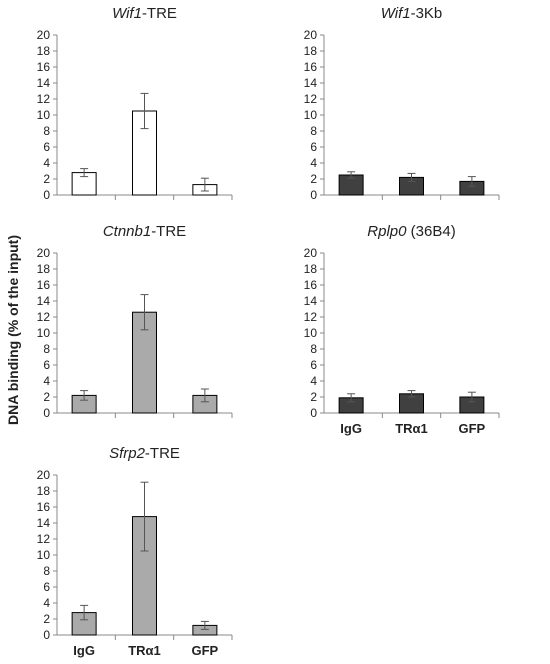 This screenshot has width=550, height=664. I want to click on panel-title-suffix: -3Kb, so click(427, 13).